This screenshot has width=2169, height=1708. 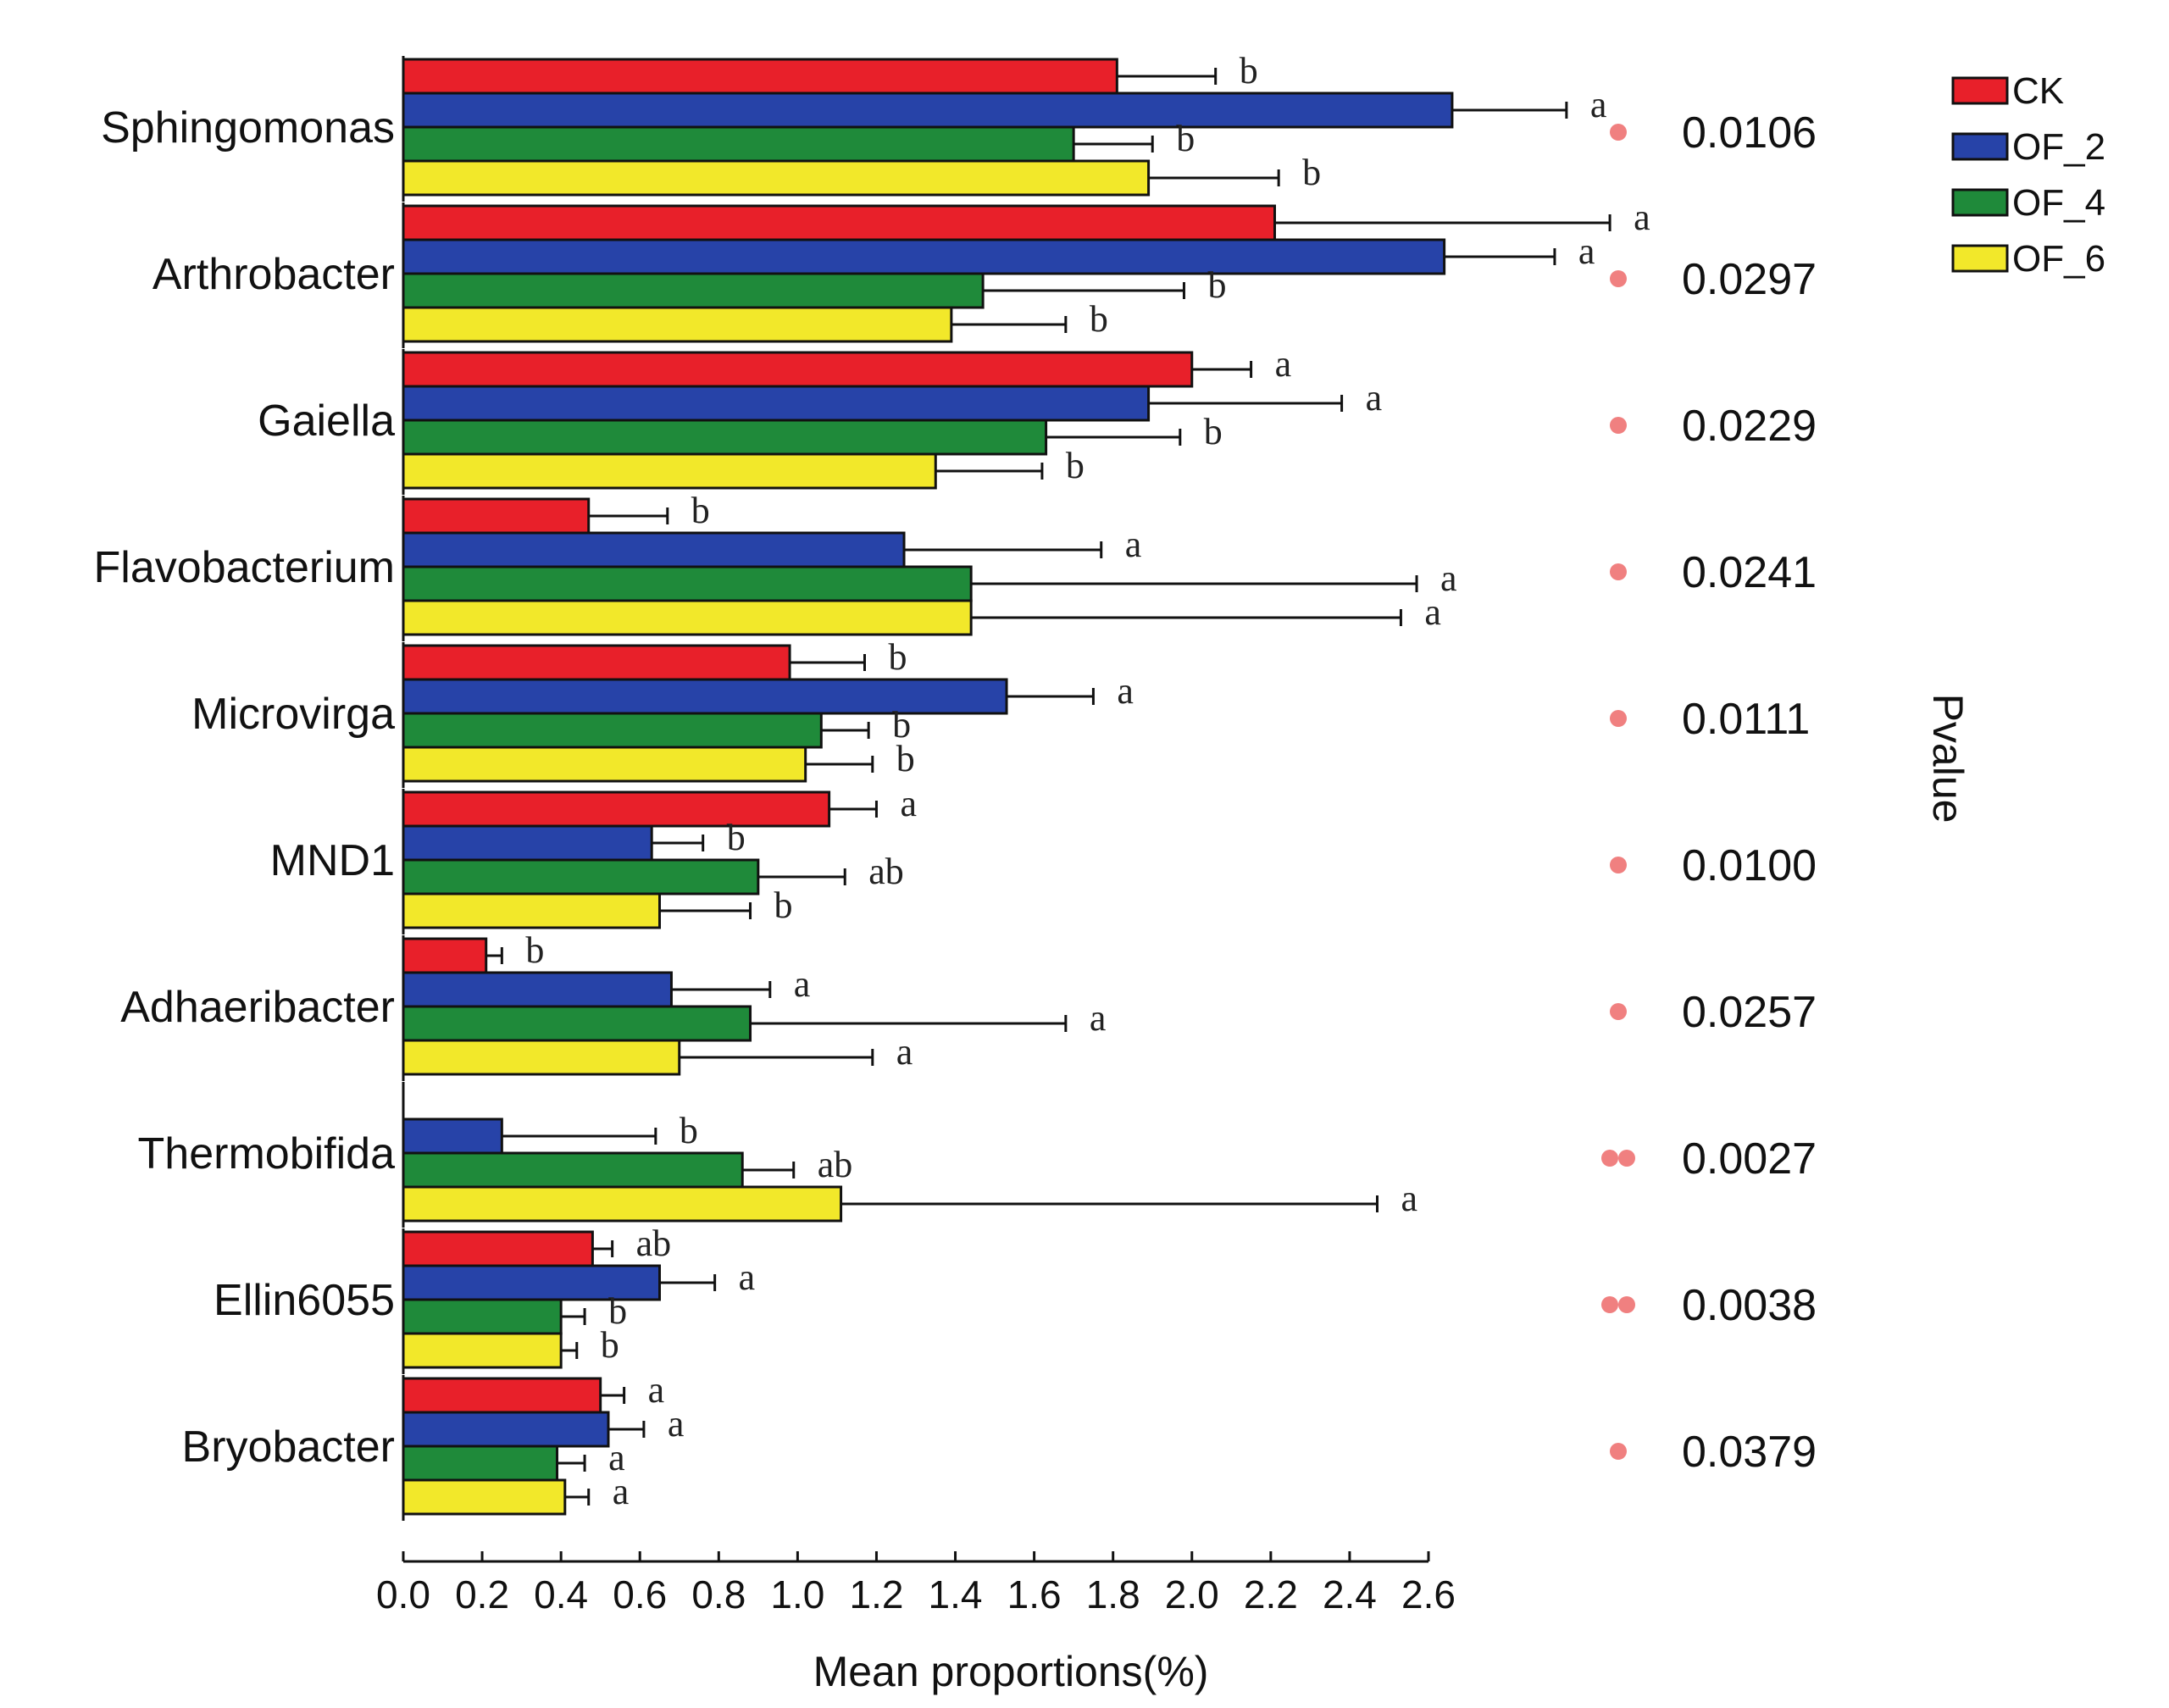 What do you see at coordinates (977, 1155) in the screenshot?
I see `category-group-thermobifida: Thermobifida b ab a 0.0027` at bounding box center [977, 1155].